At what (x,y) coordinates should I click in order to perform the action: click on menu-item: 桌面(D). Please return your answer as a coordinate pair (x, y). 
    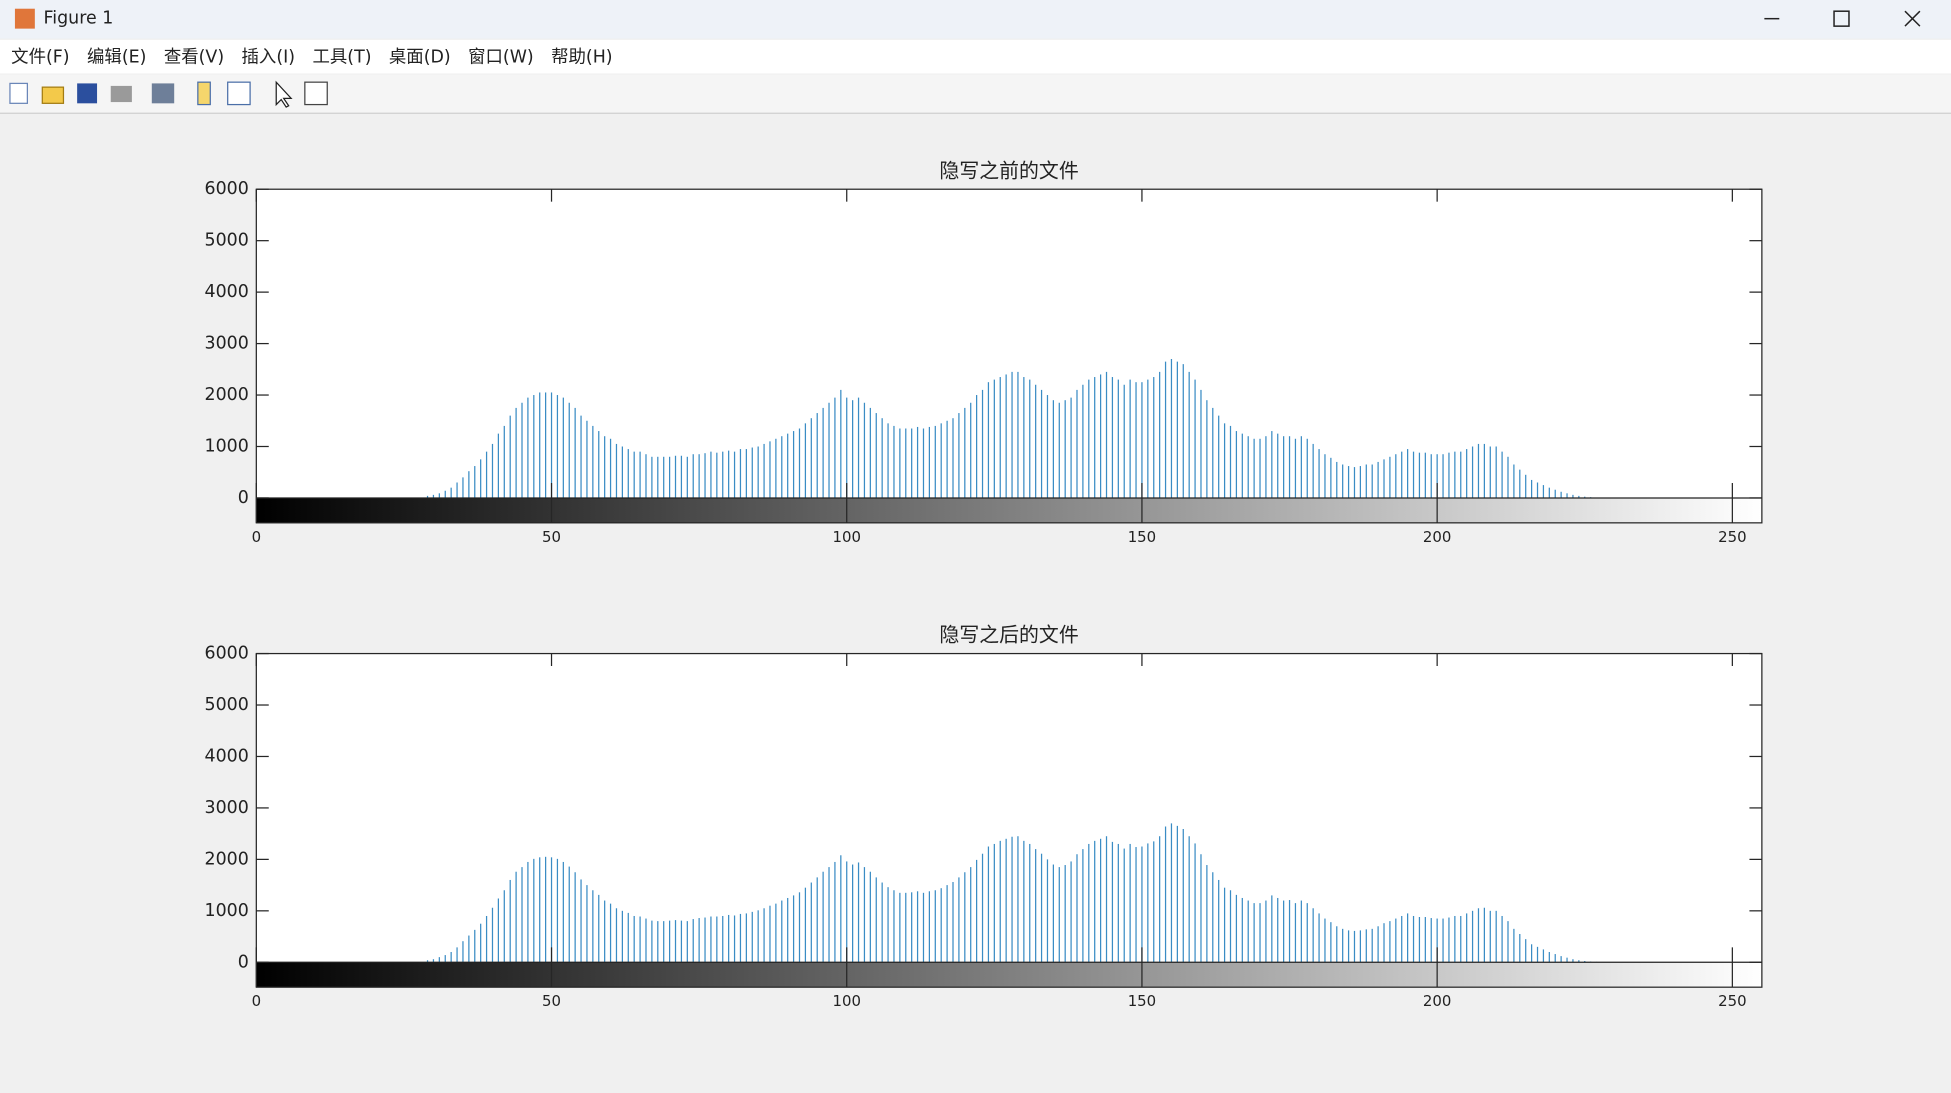
    Looking at the image, I should click on (420, 57).